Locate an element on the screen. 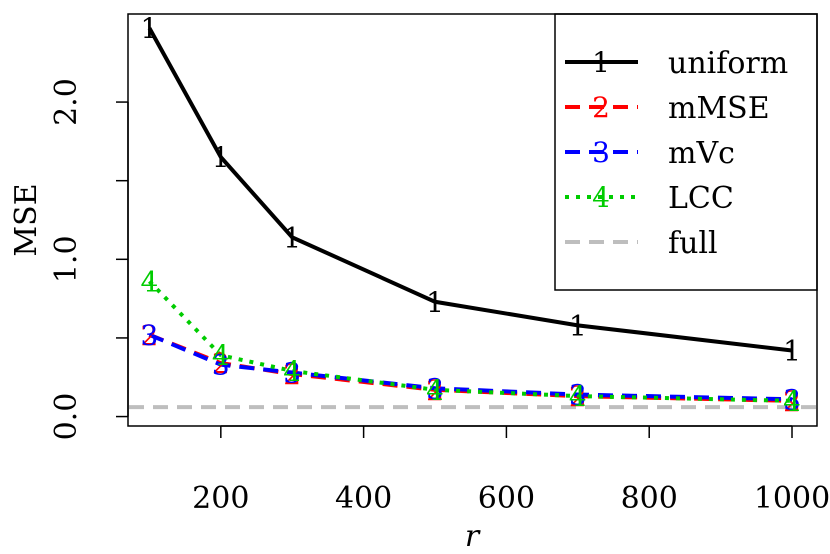 The height and width of the screenshot is (554, 830). x-tick-label: 1000 is located at coordinates (792, 498).